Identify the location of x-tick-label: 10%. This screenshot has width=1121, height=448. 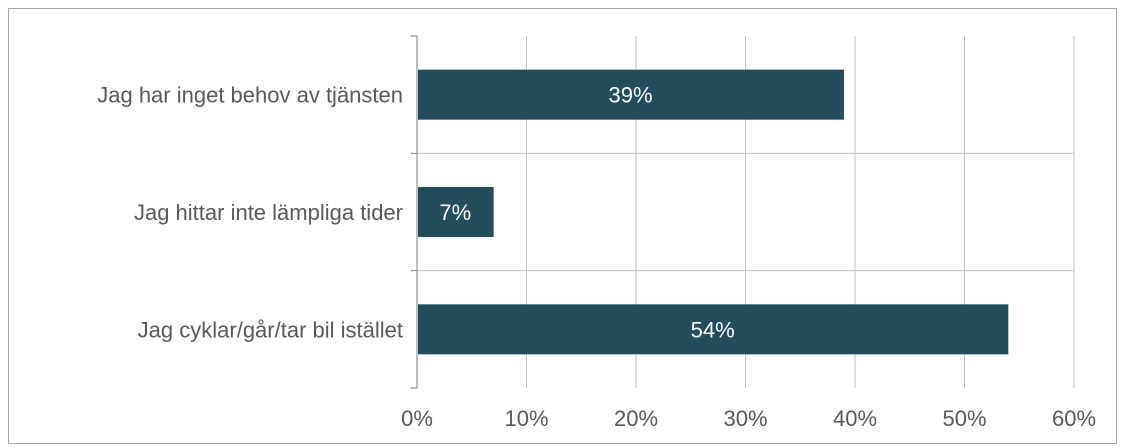
(526, 418).